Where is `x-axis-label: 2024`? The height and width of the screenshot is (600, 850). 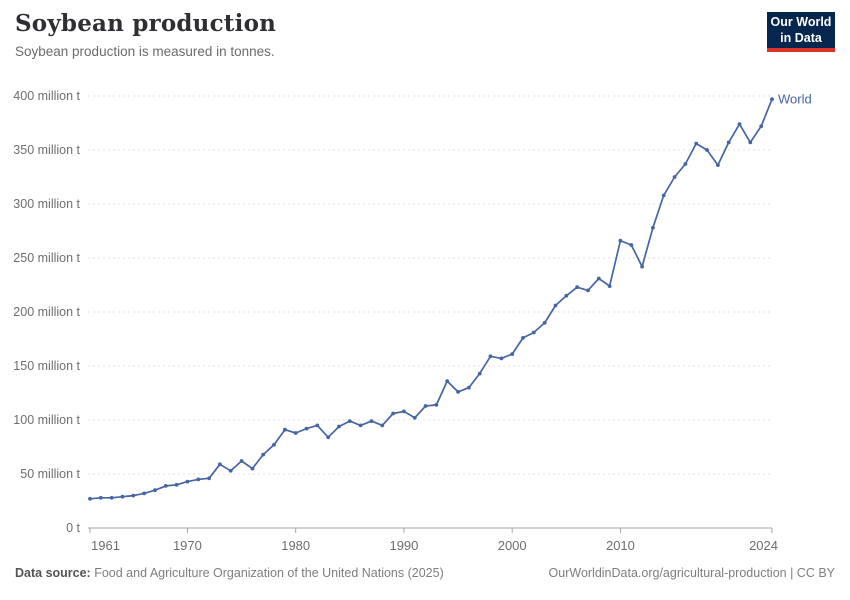 x-axis-label: 2024 is located at coordinates (763, 545).